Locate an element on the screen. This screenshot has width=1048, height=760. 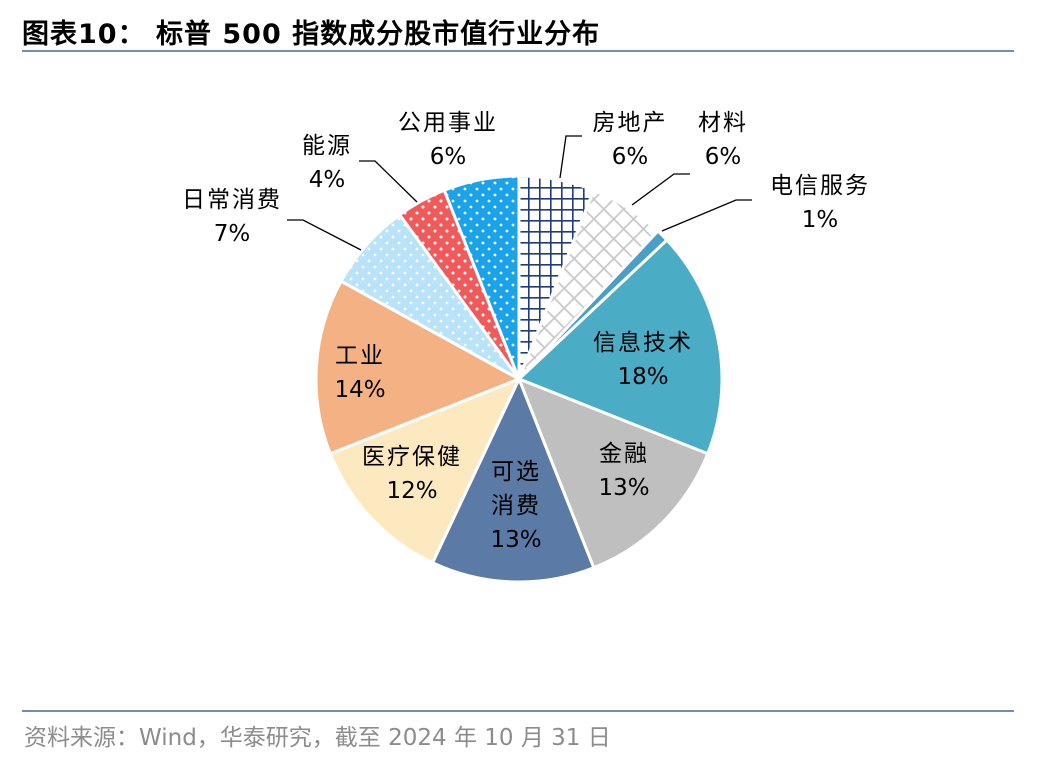
slice-label-7: 工业 14% is located at coordinates (359, 373).